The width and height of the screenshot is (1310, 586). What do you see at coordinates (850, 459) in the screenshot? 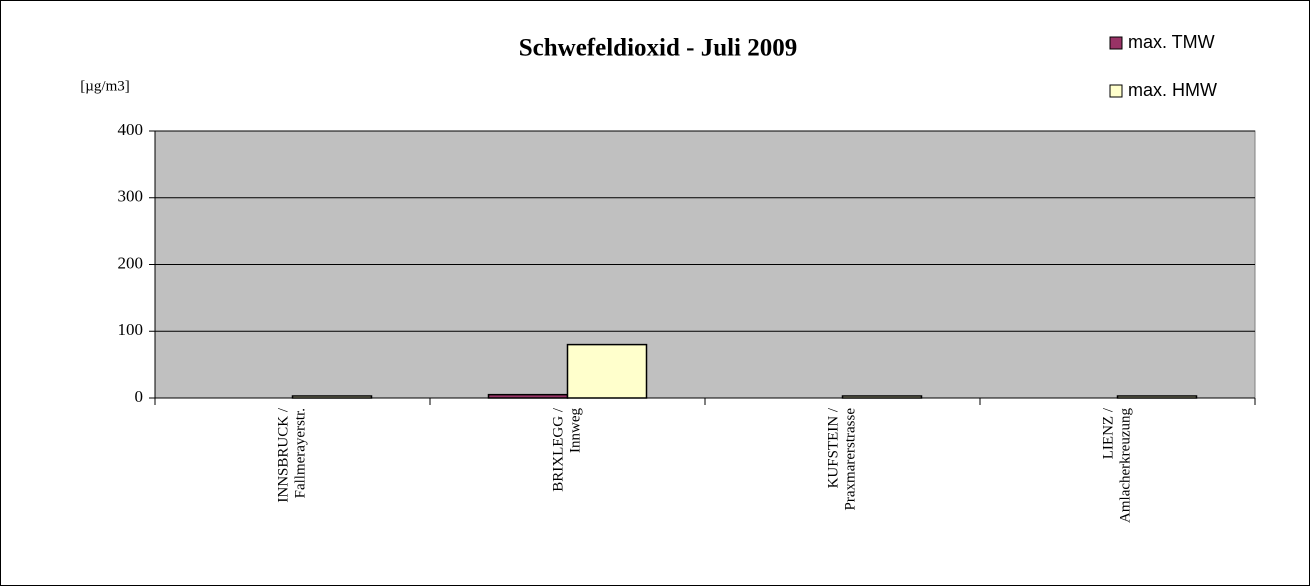
I see `x-tick-label: Praxmarerstrasse` at bounding box center [850, 459].